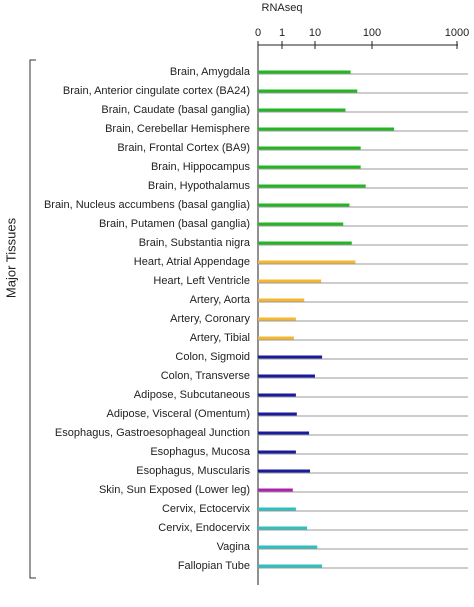  I want to click on y-tick-label: Brain, Hippocampus, so click(201, 167).